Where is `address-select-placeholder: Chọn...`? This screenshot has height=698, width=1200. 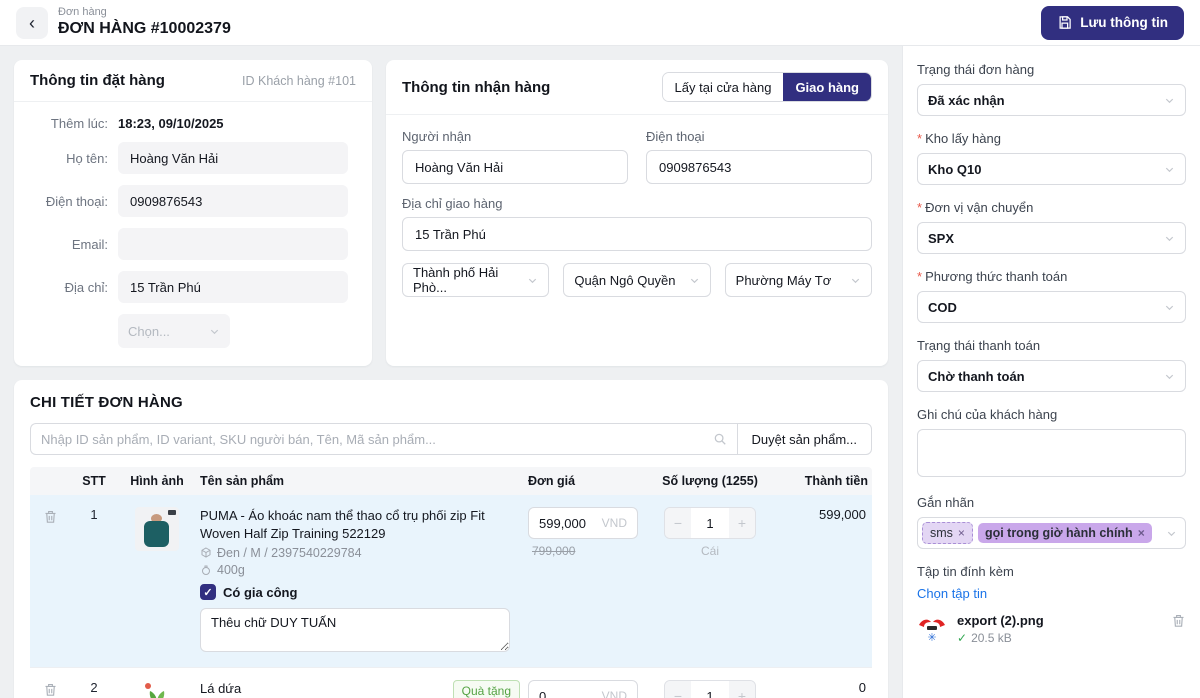 address-select-placeholder: Chọn... is located at coordinates (149, 331).